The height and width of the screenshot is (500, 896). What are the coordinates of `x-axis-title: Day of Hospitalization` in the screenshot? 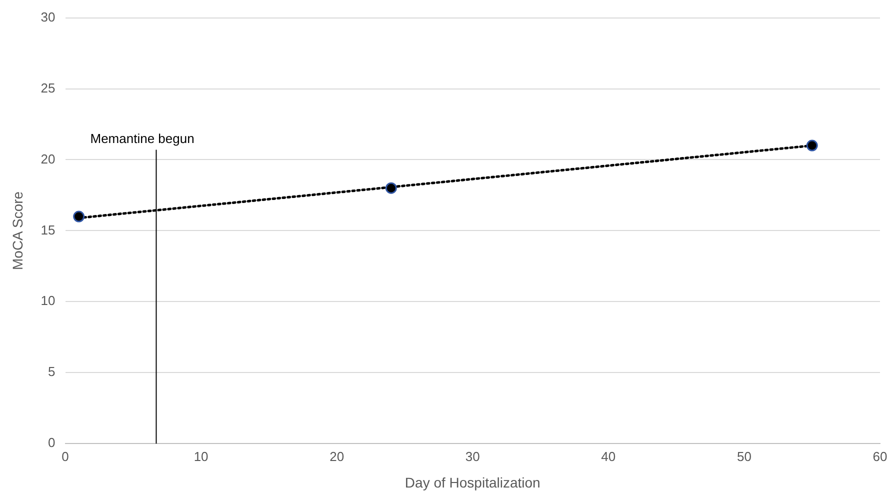 It's located at (472, 482).